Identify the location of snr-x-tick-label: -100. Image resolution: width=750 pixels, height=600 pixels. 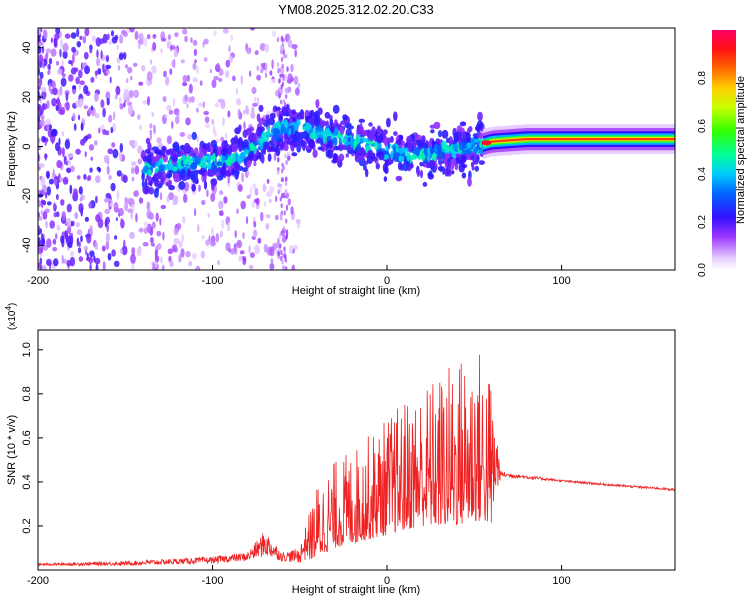
(213, 581).